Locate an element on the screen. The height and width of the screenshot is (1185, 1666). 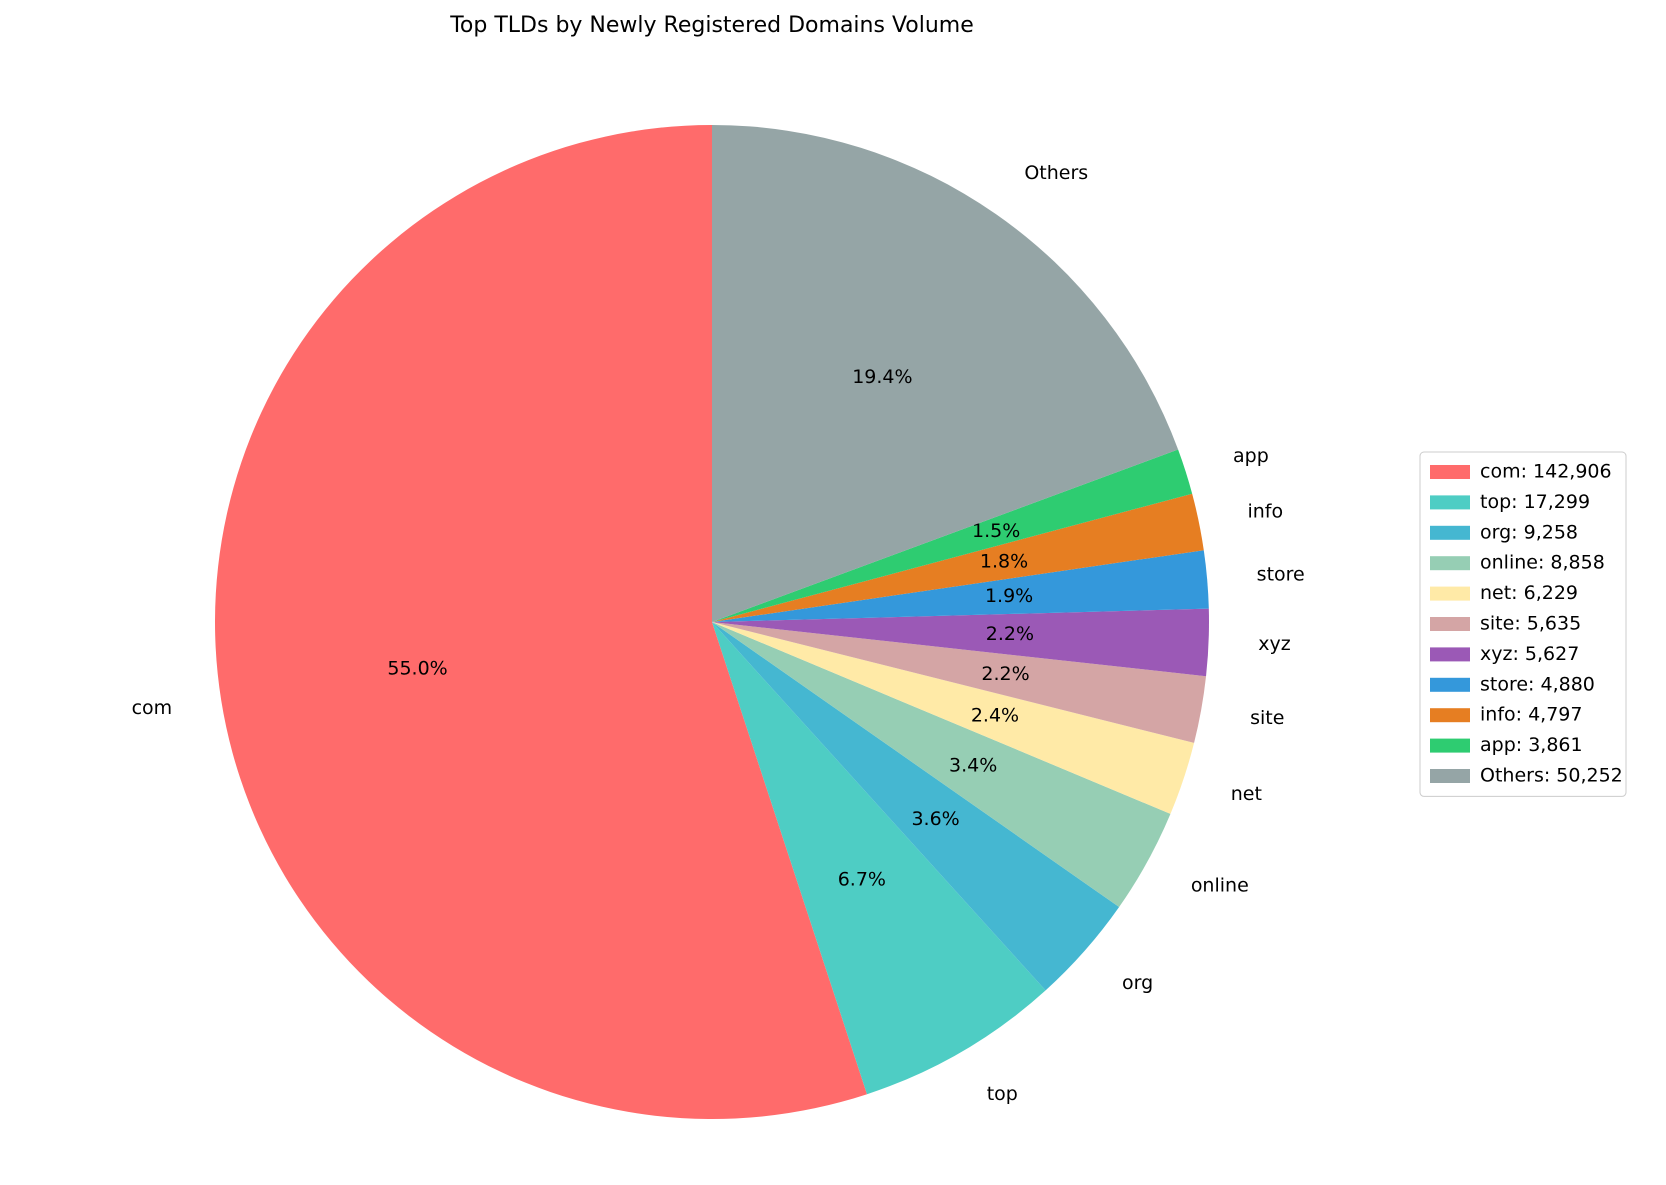
percent-label: 19.4% is located at coordinates (882, 377).